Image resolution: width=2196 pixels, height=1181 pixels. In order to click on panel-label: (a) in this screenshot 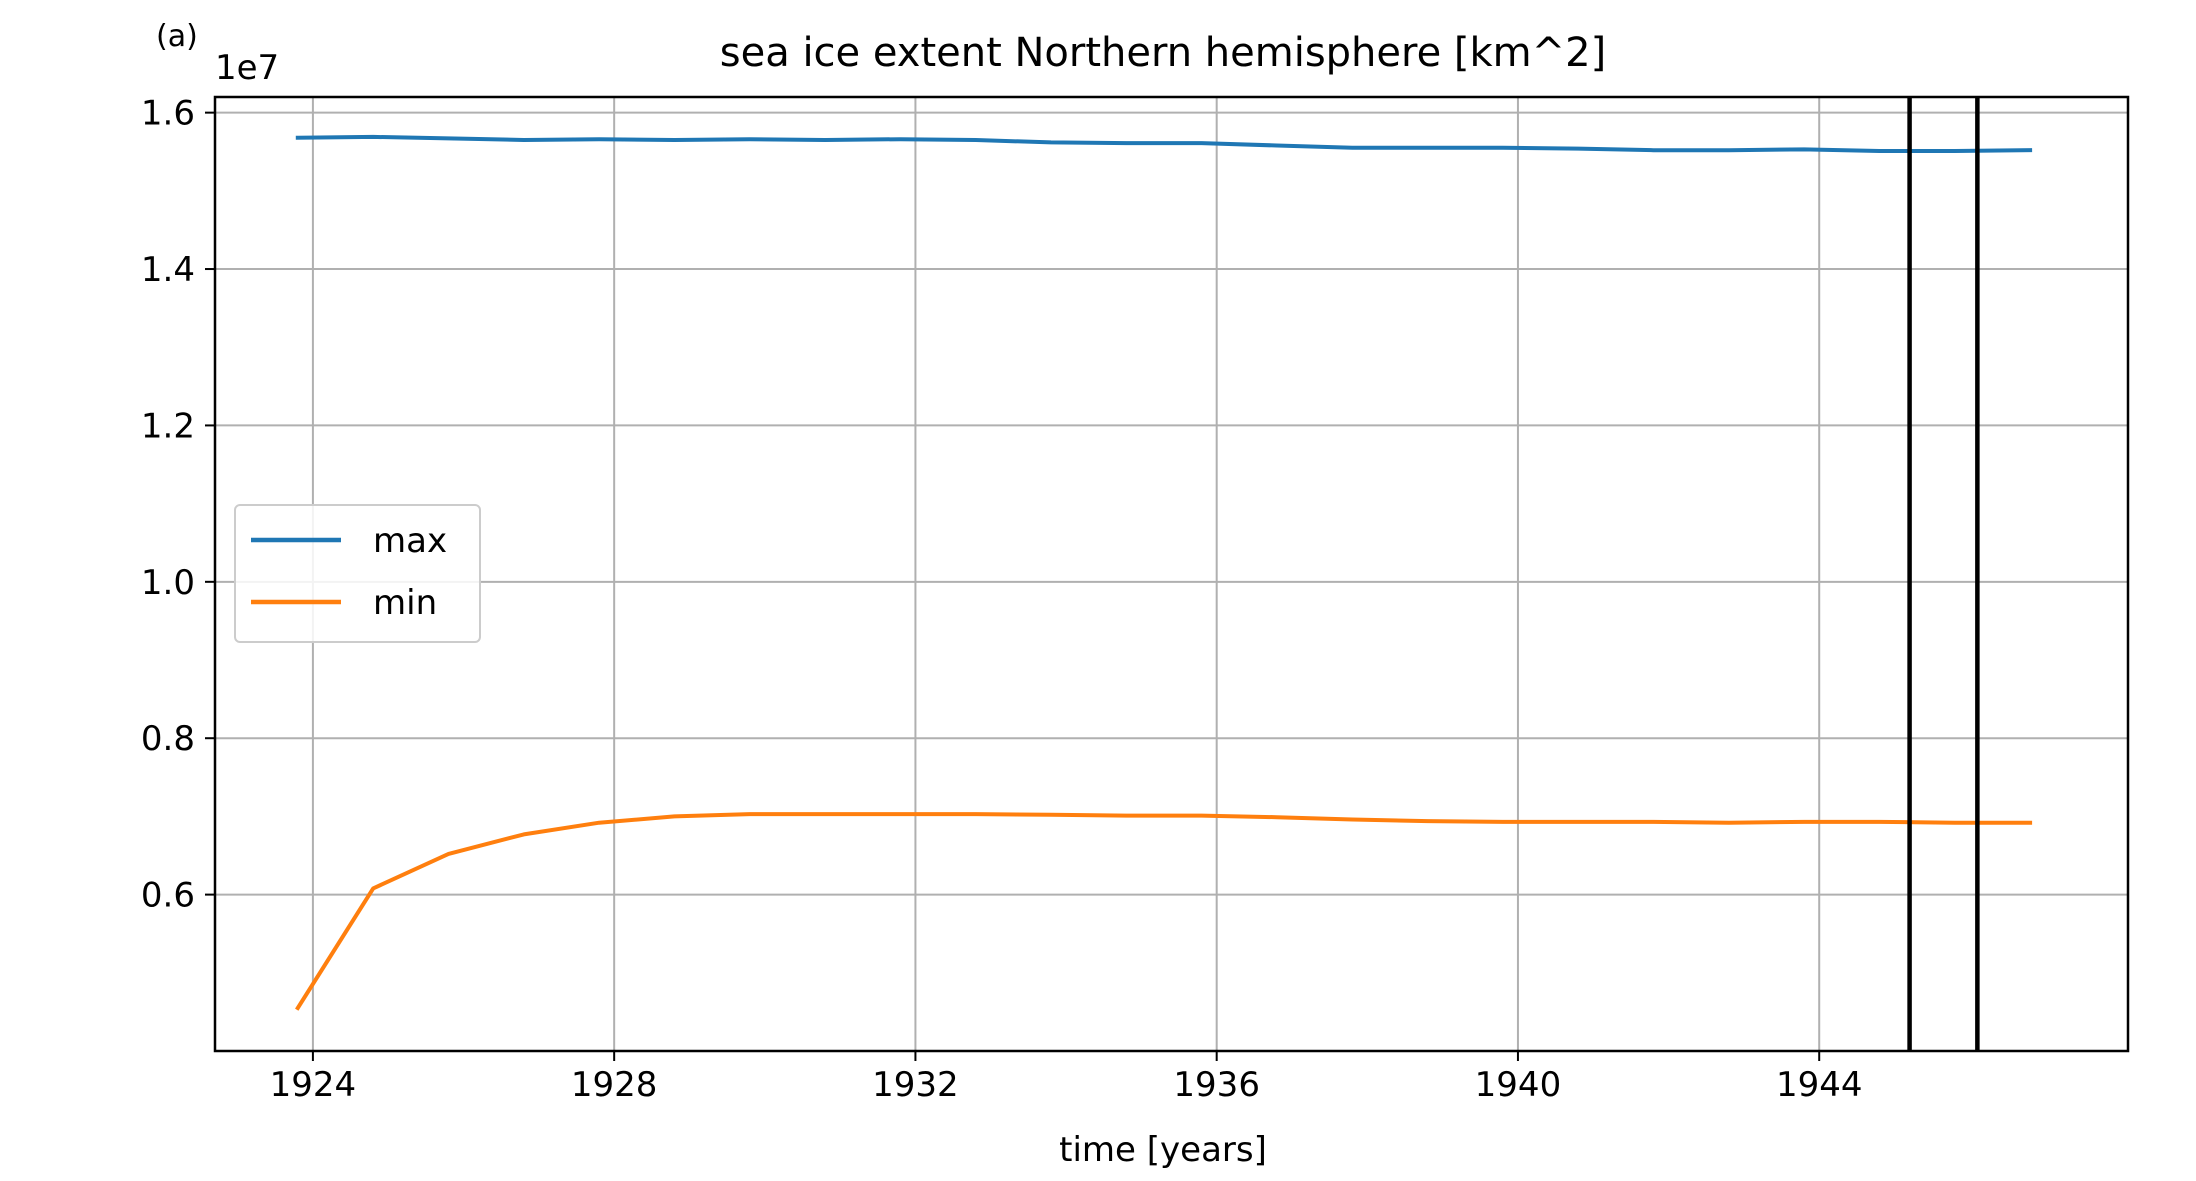, I will do `click(177, 36)`.